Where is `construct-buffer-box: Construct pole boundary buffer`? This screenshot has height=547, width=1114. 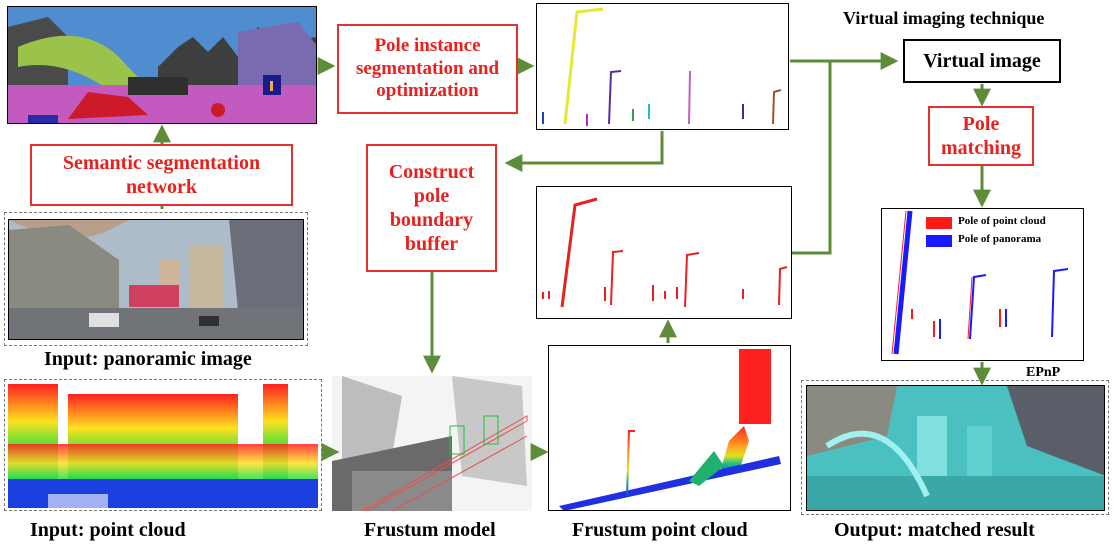 construct-buffer-box: Construct pole boundary buffer is located at coordinates (431, 208).